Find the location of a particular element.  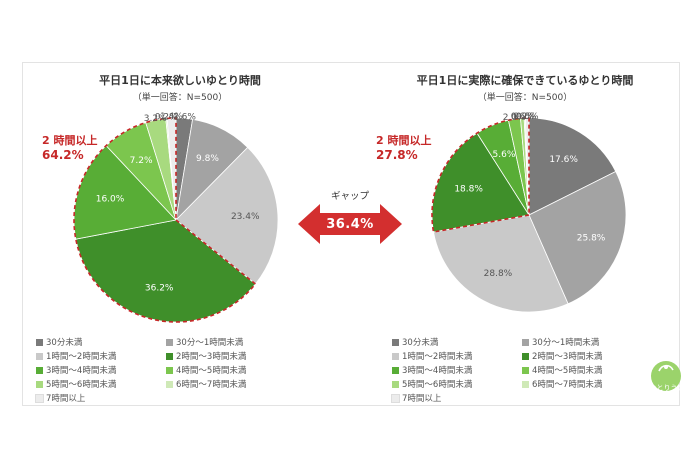

slice-label: 25.8% is located at coordinates (591, 238).